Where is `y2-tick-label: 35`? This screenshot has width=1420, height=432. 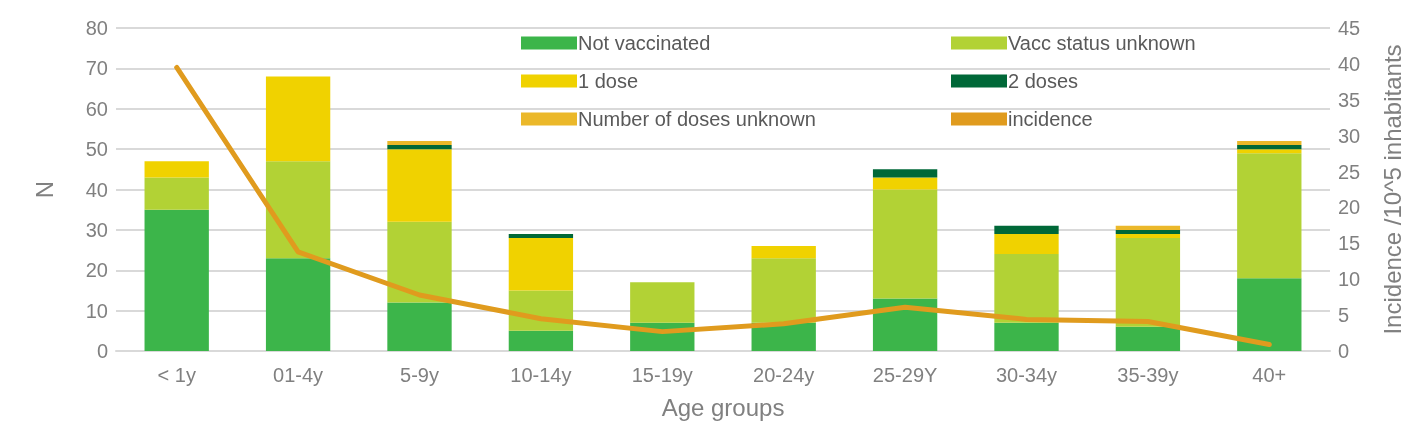 y2-tick-label: 35 is located at coordinates (1349, 99).